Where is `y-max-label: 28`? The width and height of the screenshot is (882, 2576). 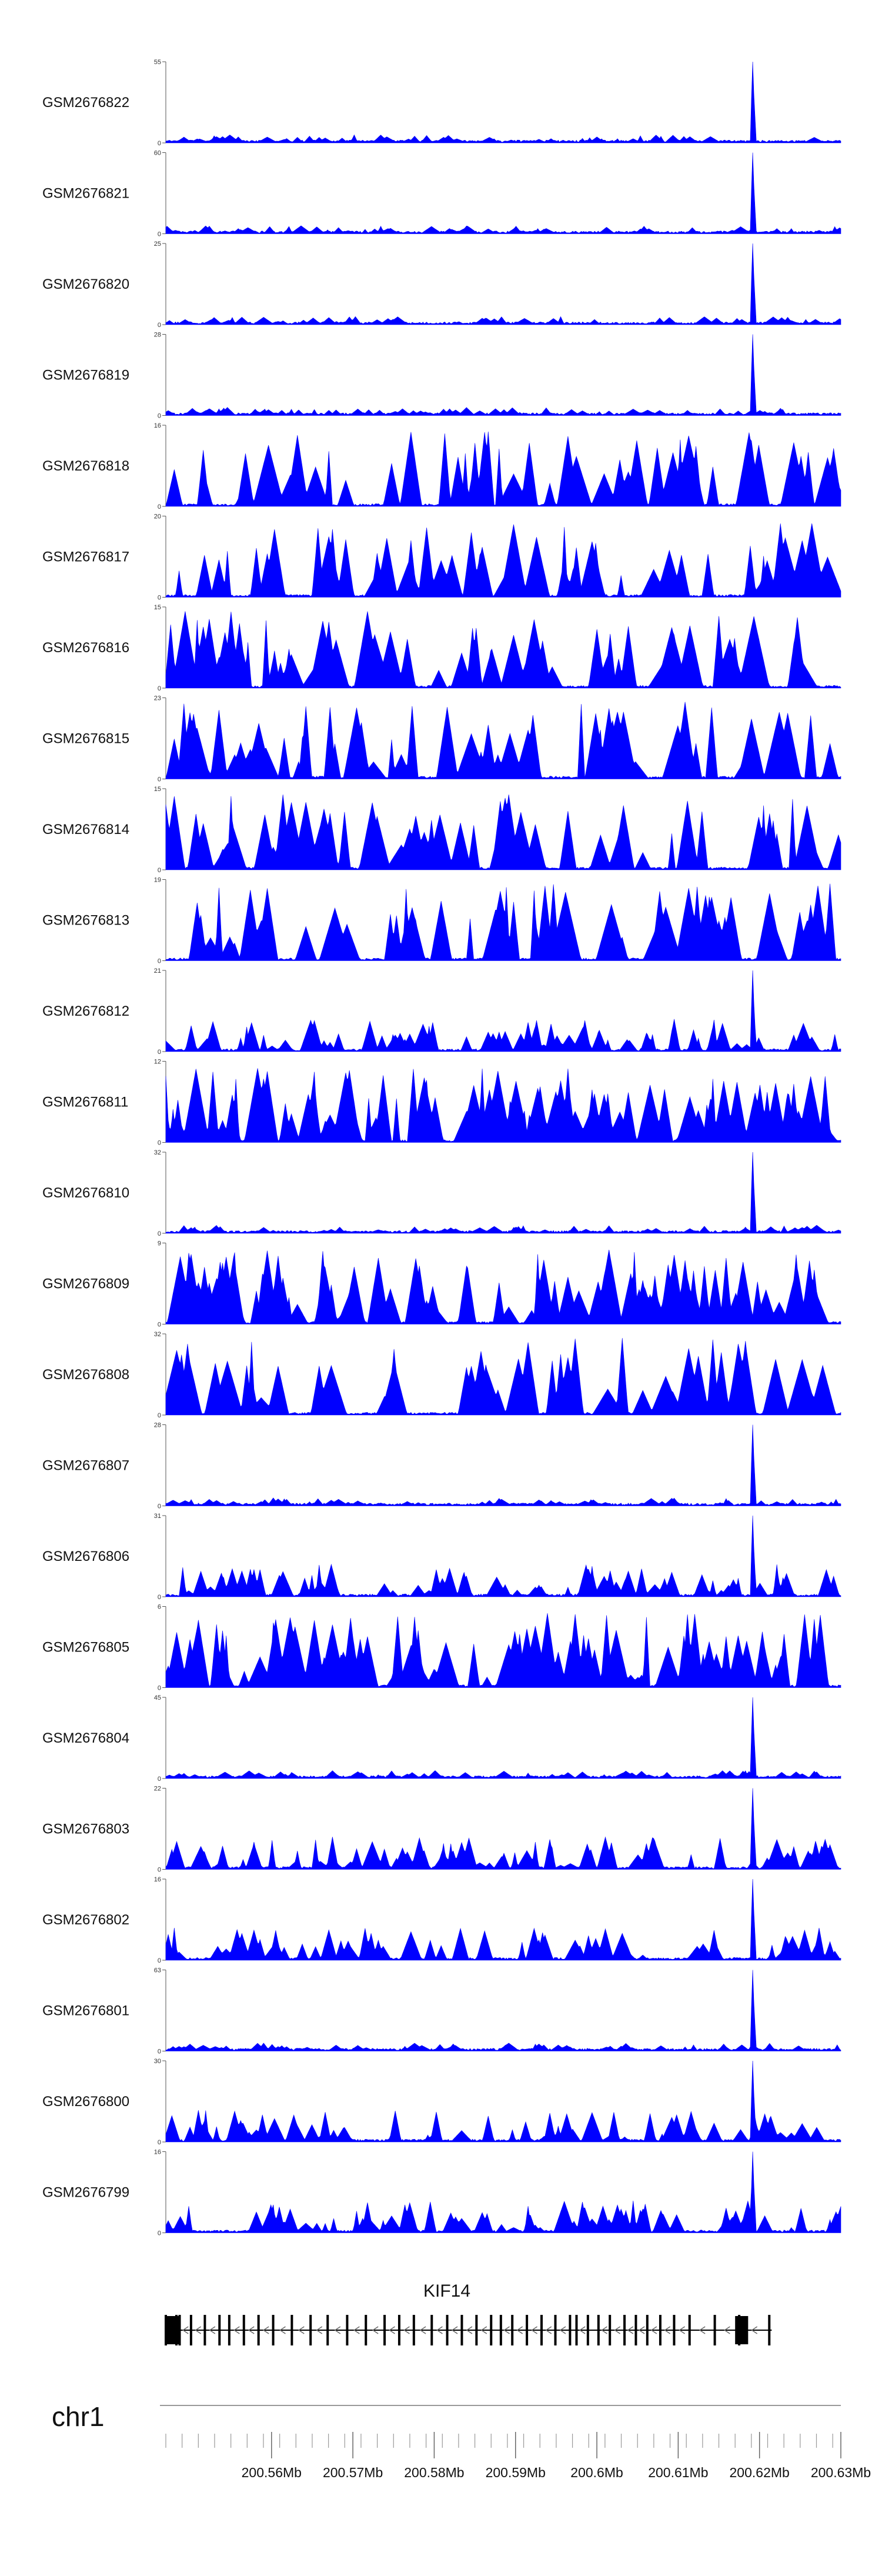
y-max-label: 28 is located at coordinates (157, 1425).